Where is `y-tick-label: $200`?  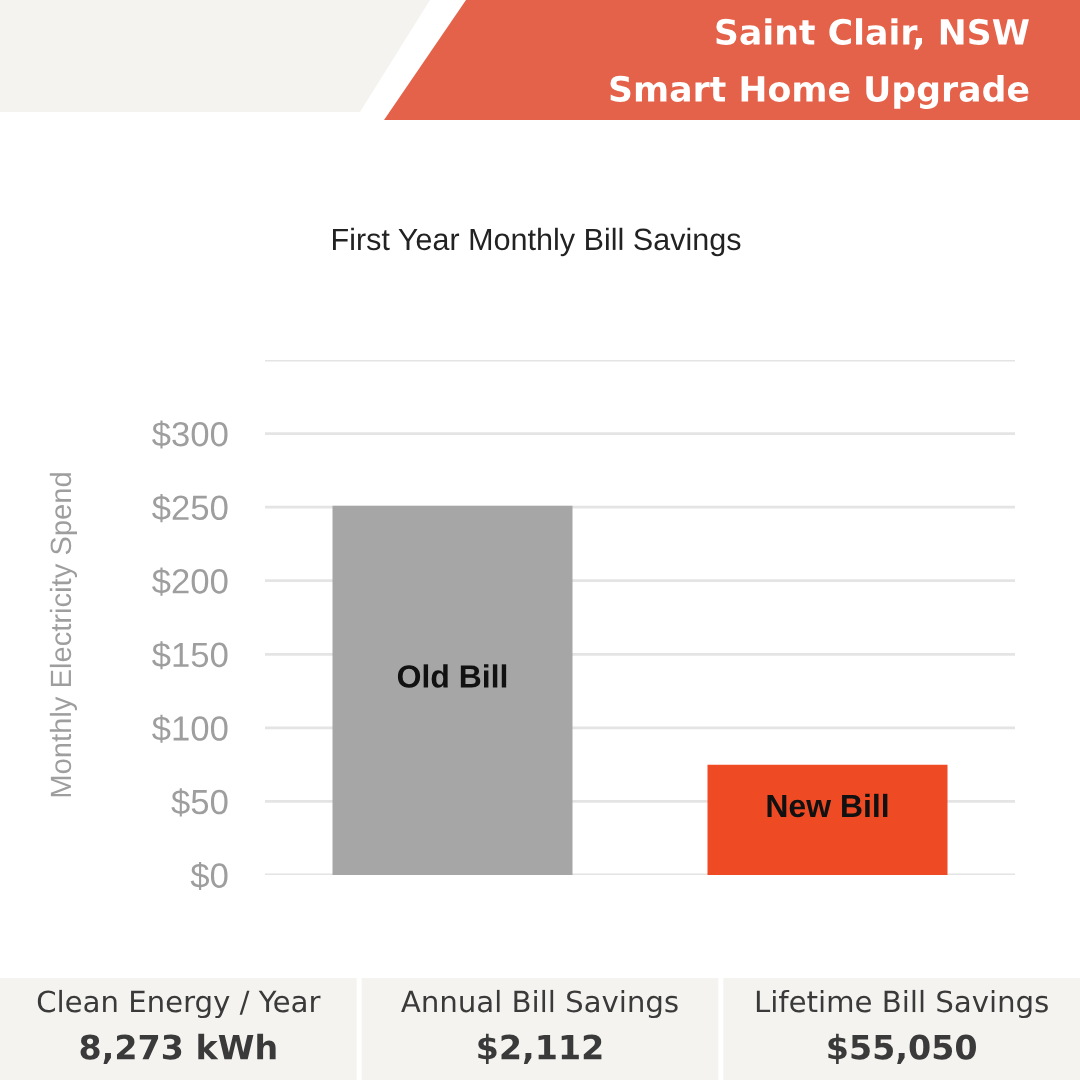
y-tick-label: $200 is located at coordinates (190, 581).